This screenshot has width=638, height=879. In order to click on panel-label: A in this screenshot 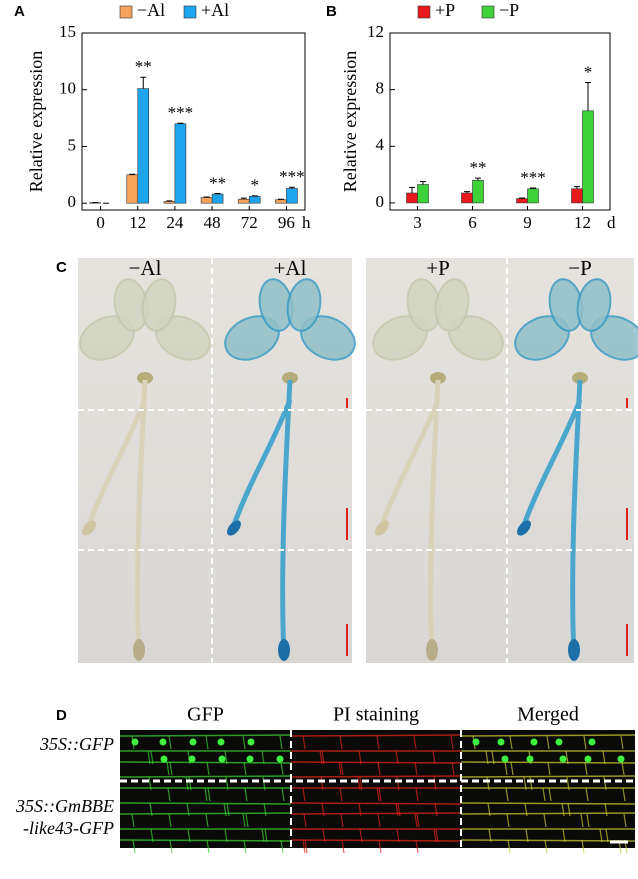, I will do `click(19, 11)`.